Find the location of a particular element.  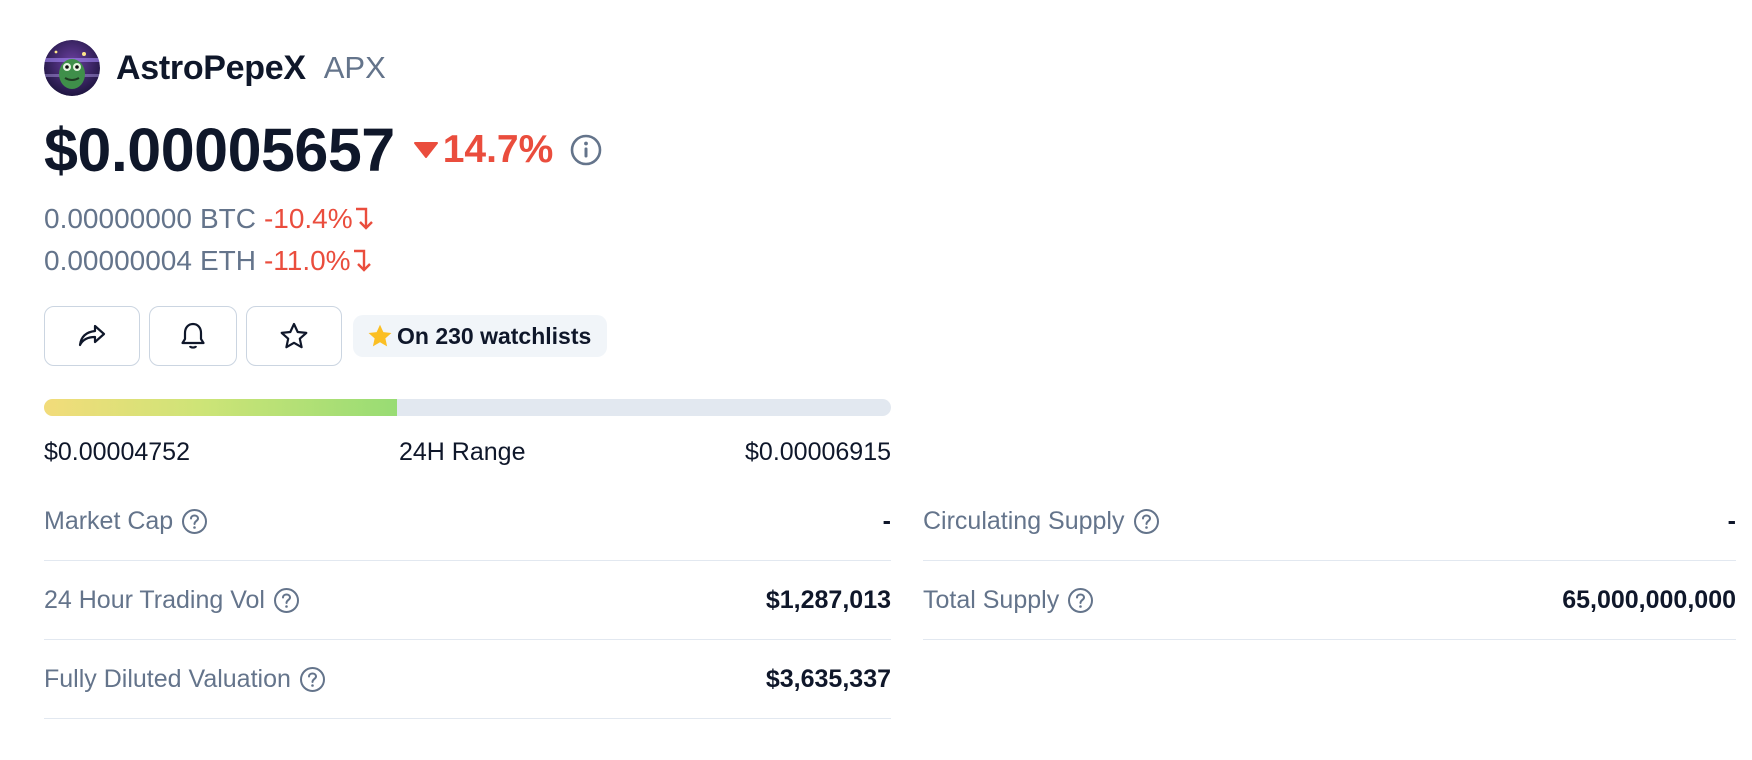

fdv-label: Fully Diluted Valuation is located at coordinates (167, 678).